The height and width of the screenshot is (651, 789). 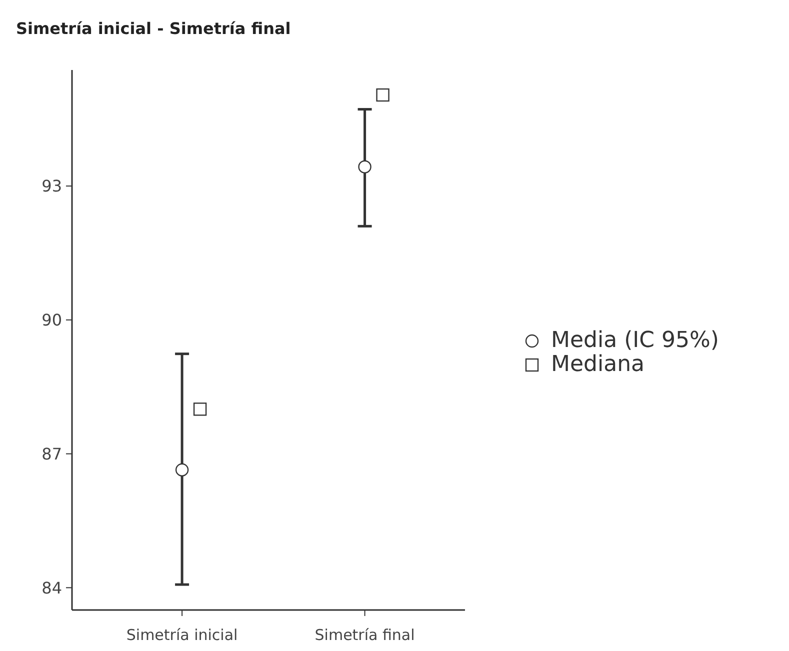 I want to click on chart-title: Simetría inicial - Simetría final, so click(x=153, y=28).